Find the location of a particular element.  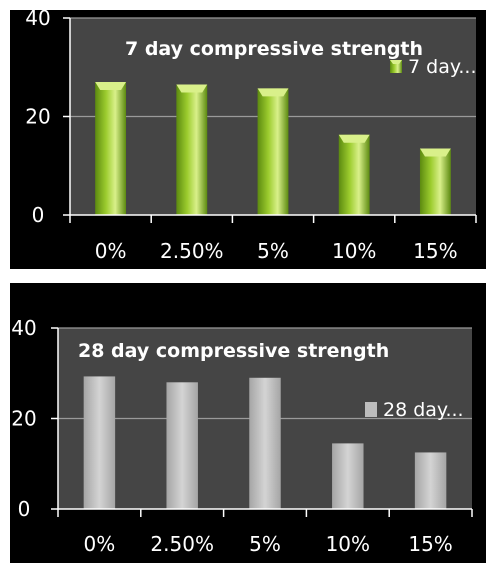

legend-swatch is located at coordinates (371, 409).